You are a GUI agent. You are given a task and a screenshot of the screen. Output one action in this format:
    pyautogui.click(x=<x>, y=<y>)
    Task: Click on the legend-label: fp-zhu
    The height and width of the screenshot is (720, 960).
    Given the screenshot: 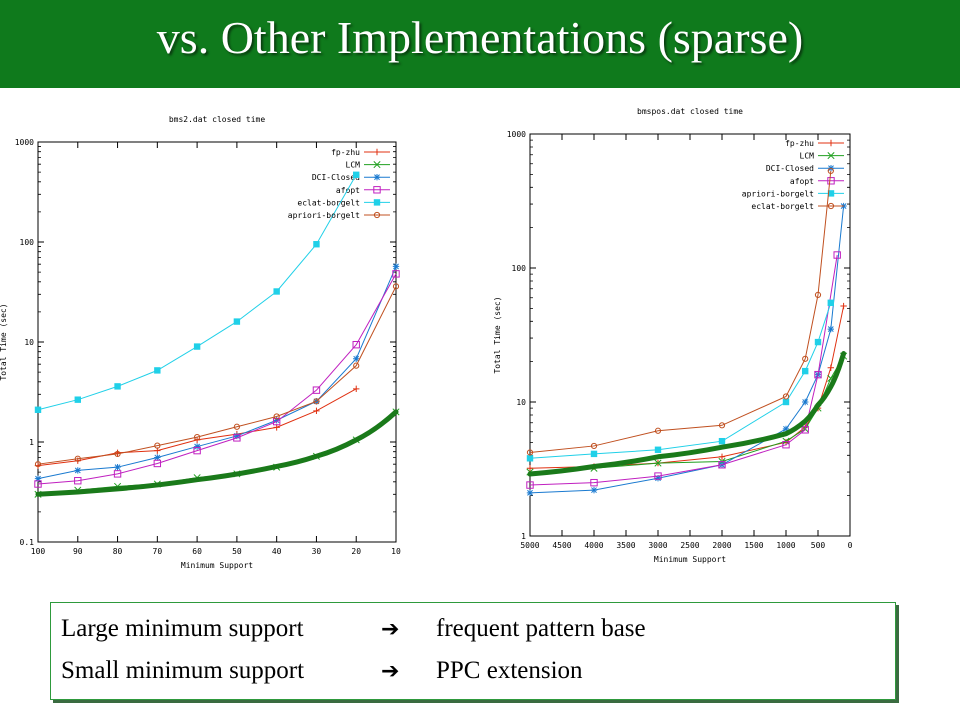 What is the action you would take?
    pyautogui.click(x=345, y=152)
    